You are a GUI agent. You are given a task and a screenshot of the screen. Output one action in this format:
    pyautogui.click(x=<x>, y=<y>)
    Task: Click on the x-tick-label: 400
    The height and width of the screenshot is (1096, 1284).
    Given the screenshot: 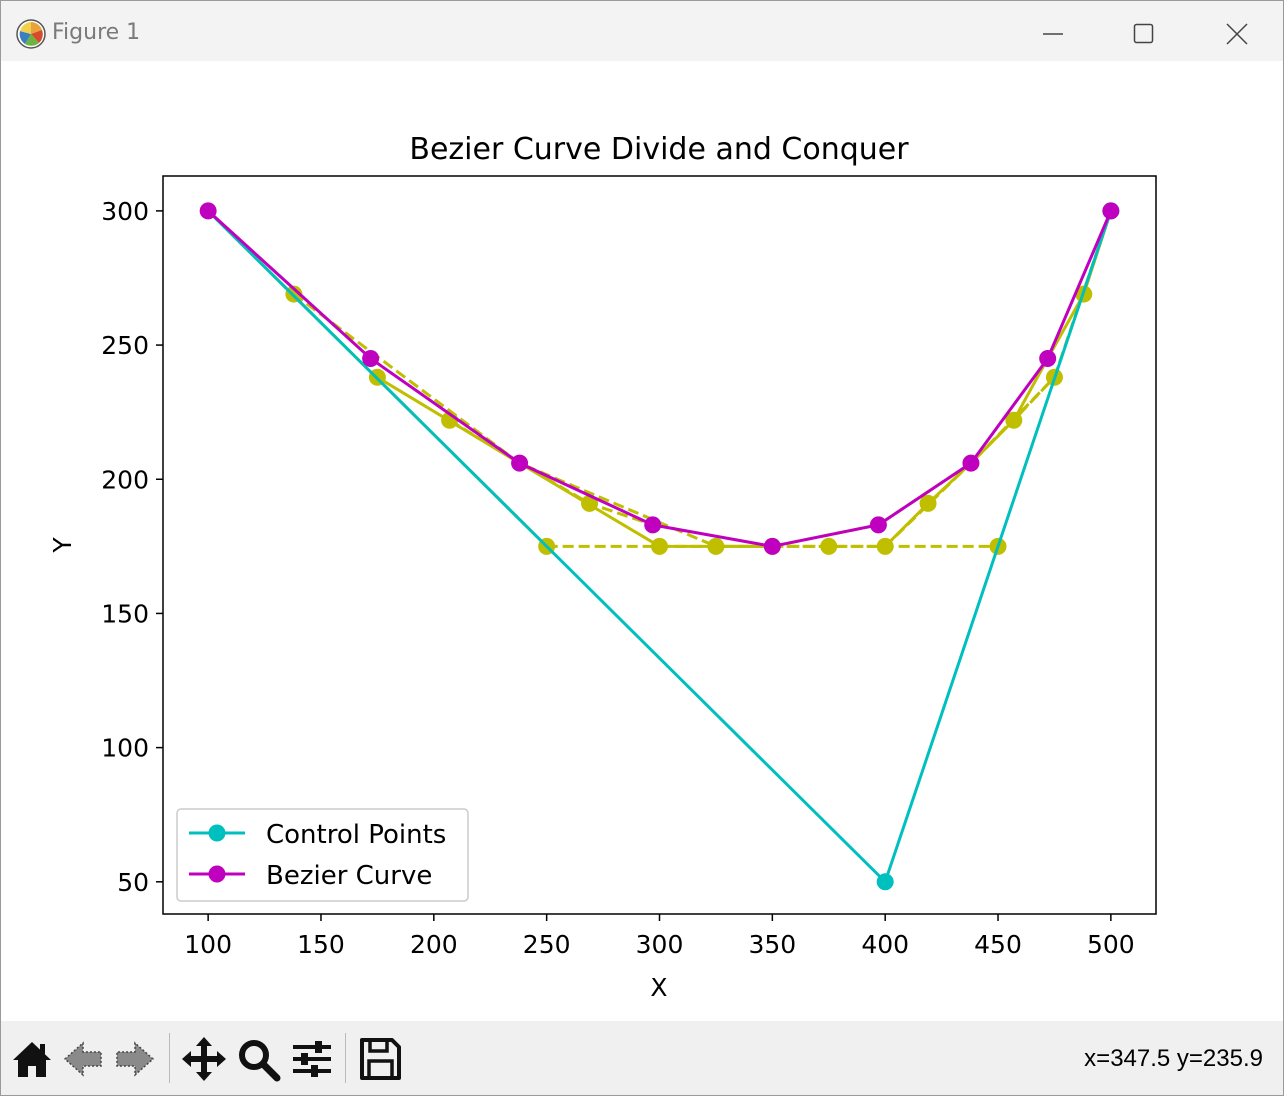 What is the action you would take?
    pyautogui.click(x=885, y=944)
    